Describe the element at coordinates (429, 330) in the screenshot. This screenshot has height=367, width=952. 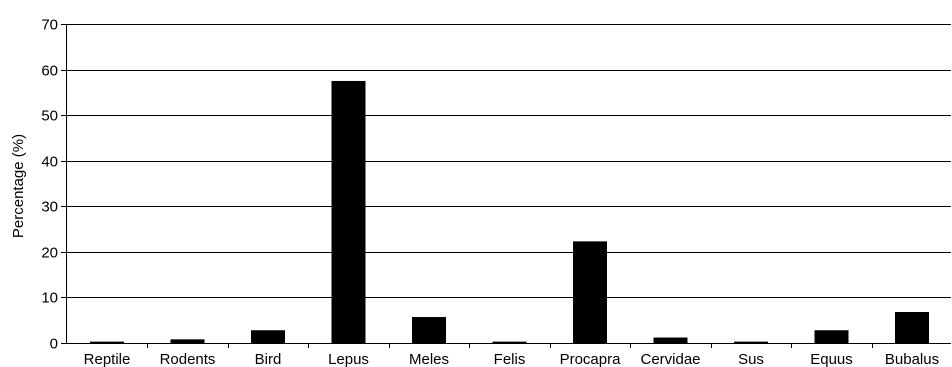
I see `bar-meles` at that location.